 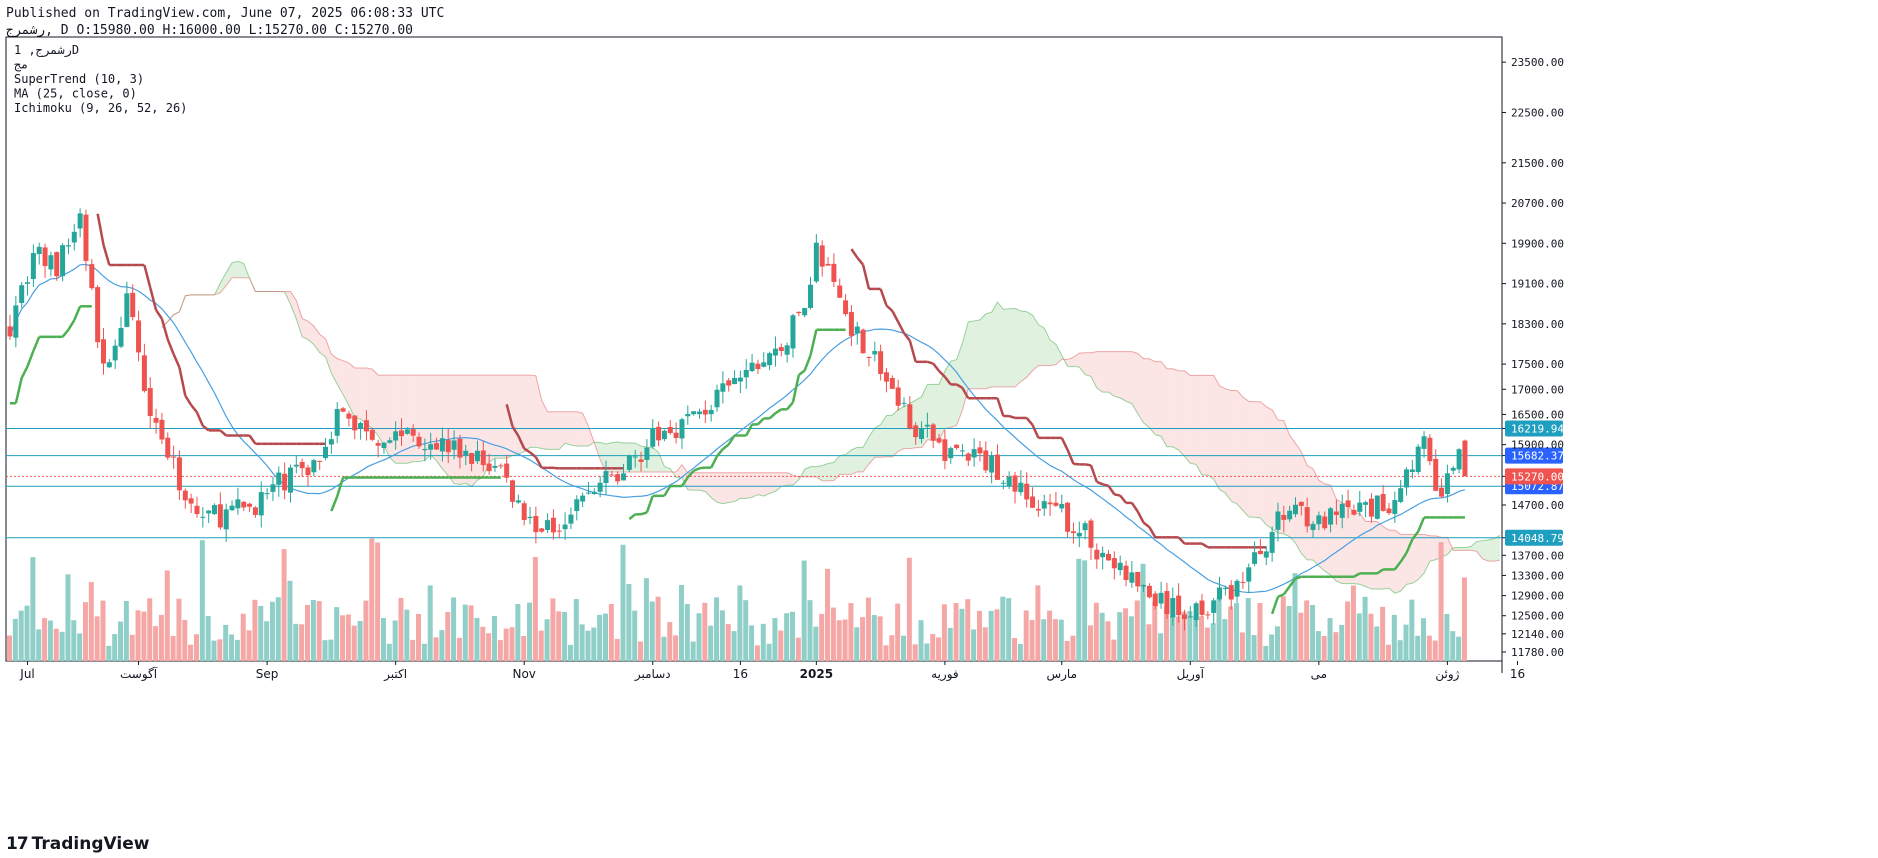 What do you see at coordinates (652, 674) in the screenshot?
I see `time-label: دسامبر` at bounding box center [652, 674].